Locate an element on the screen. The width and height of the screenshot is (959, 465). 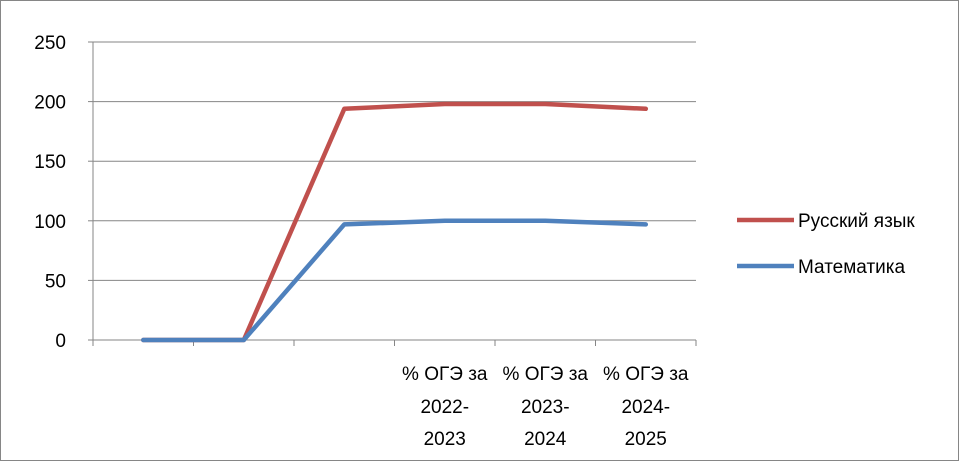
y-tick-label: 50 is located at coordinates (55, 281).